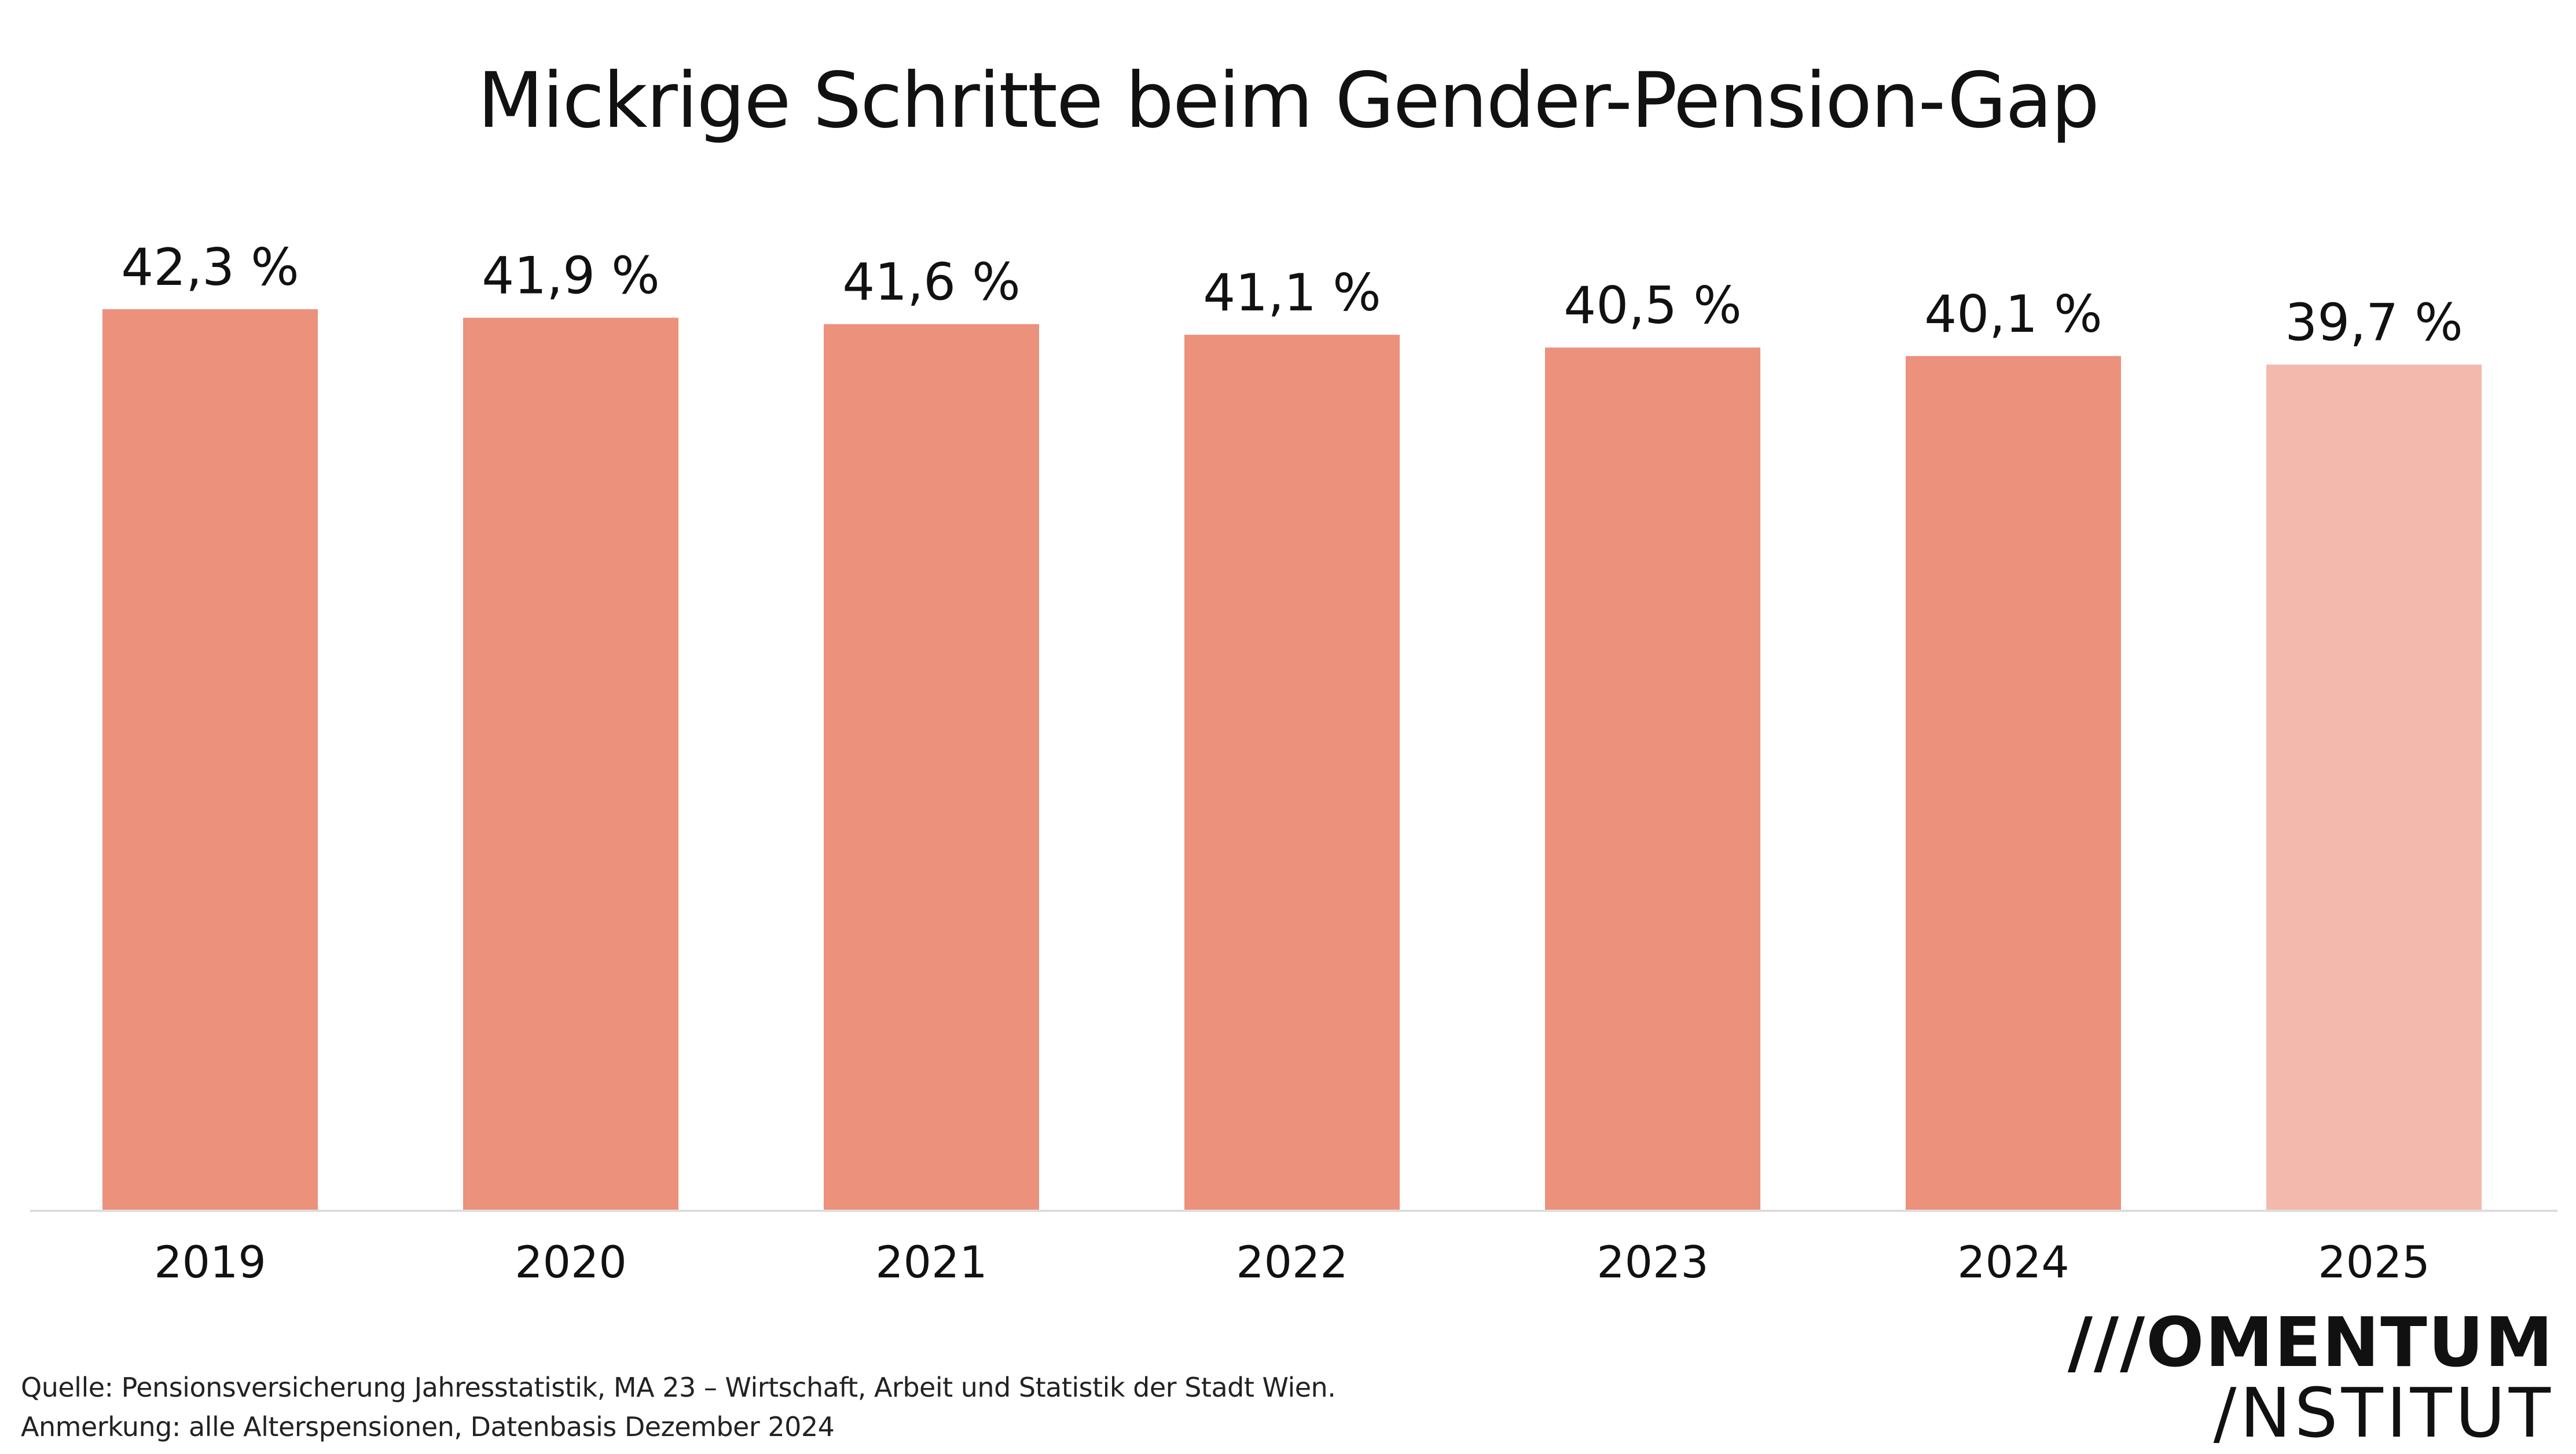 This screenshot has height=1454, width=2576. Describe the element at coordinates (2310, 1342) in the screenshot. I see `logo-line-momentum: ///OMENTUM` at that location.